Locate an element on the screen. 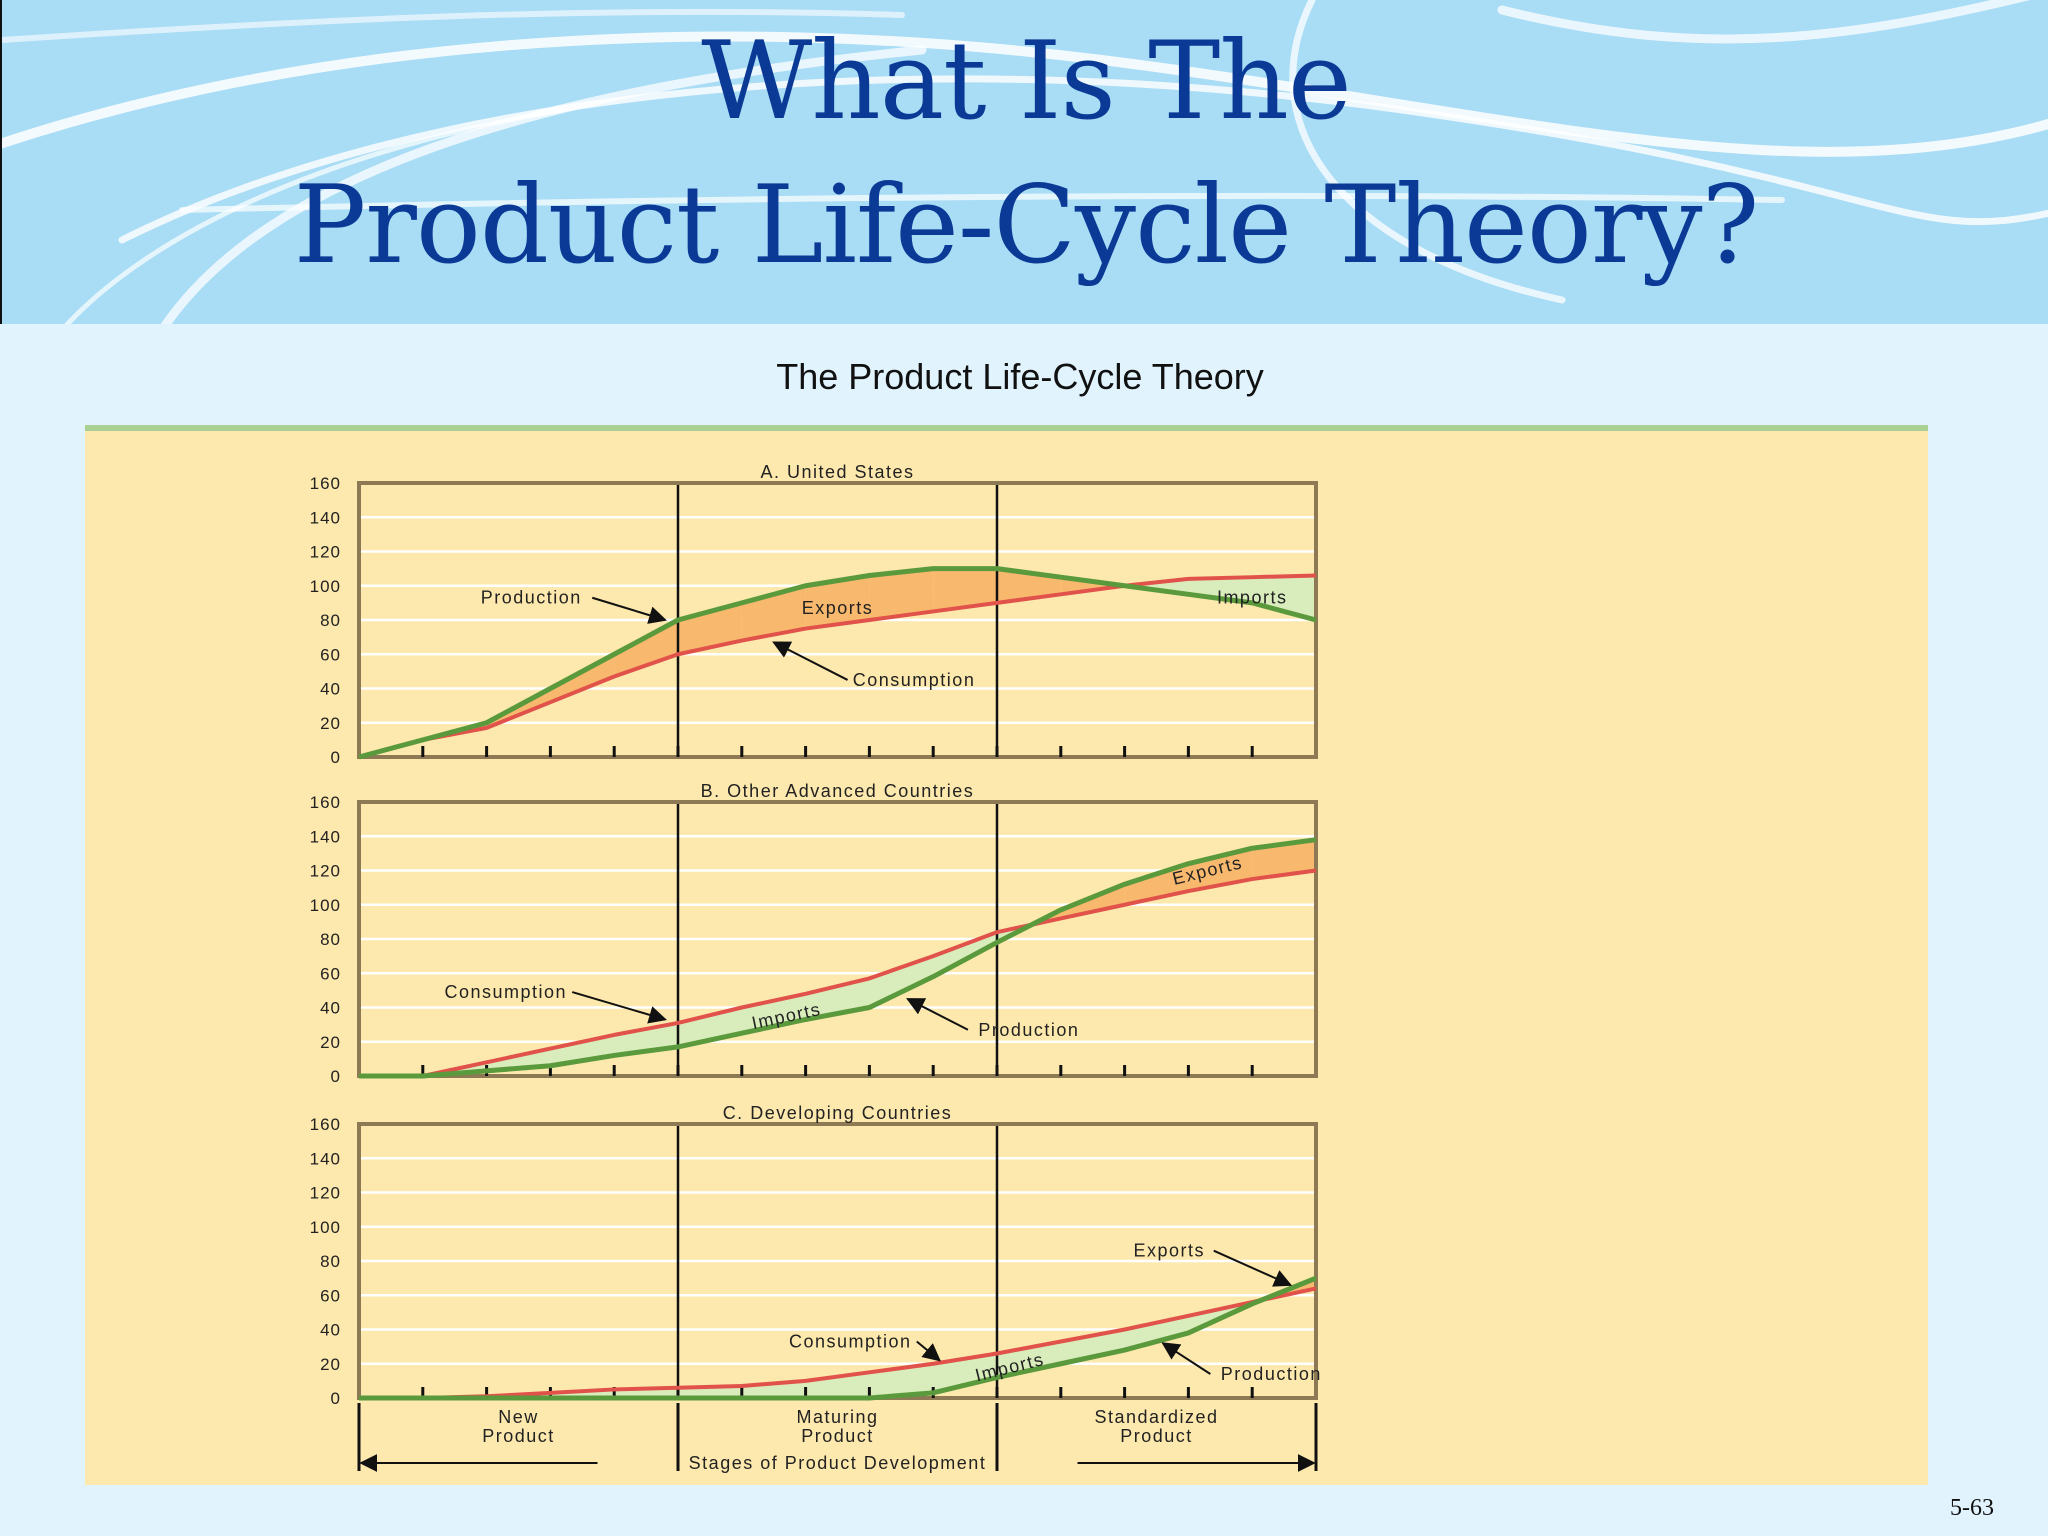 The image size is (2048, 1536). panel-title: A. United States is located at coordinates (837, 472).